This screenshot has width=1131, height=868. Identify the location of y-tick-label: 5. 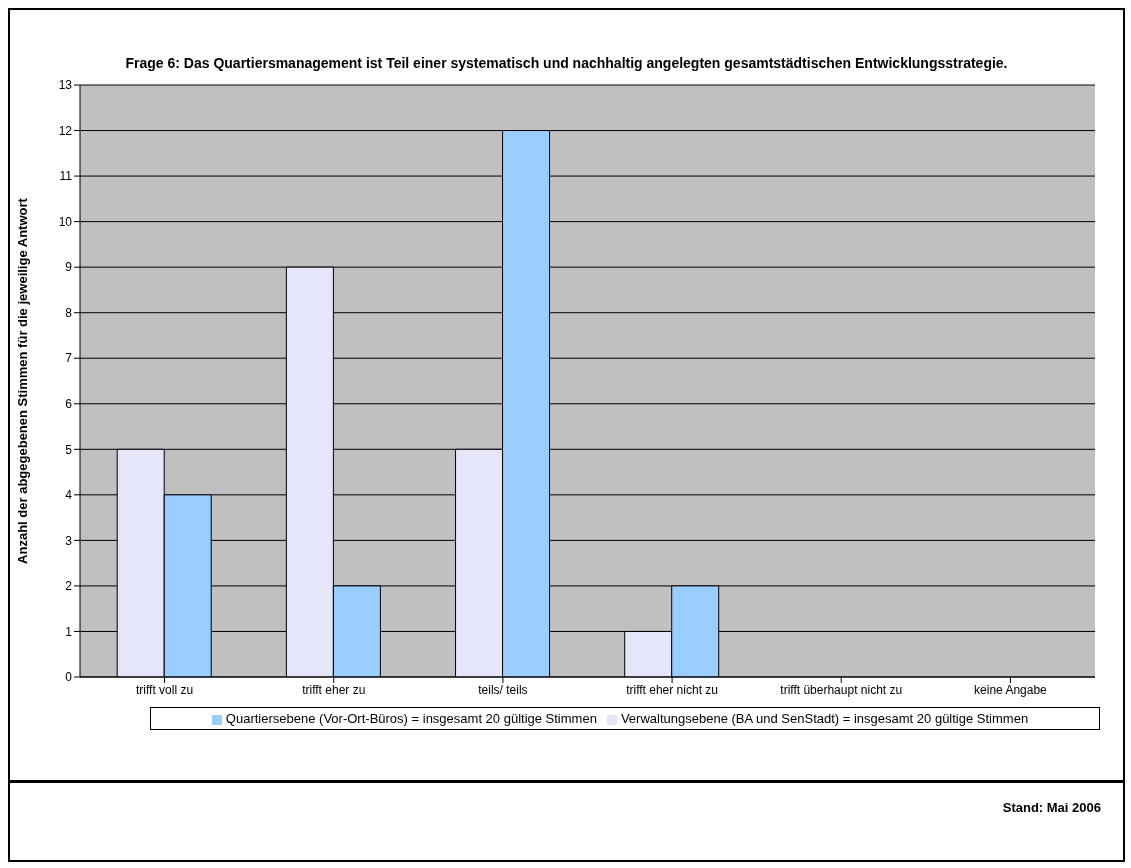
(69, 449).